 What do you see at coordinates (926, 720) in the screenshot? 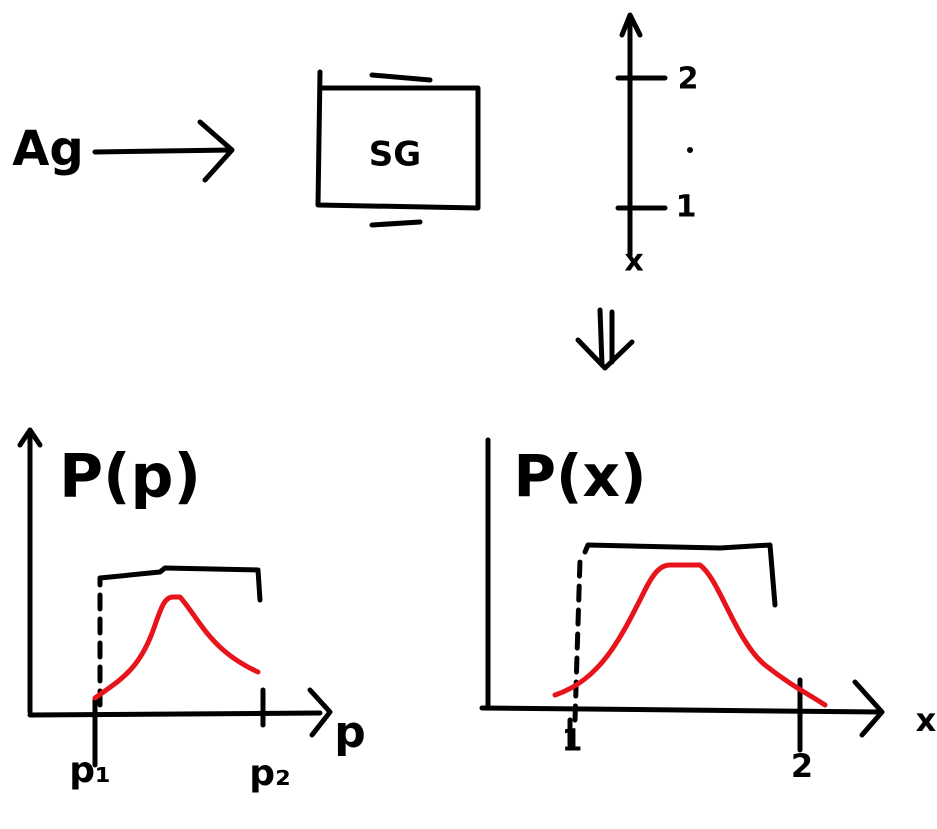
I see `axis-label: x` at bounding box center [926, 720].